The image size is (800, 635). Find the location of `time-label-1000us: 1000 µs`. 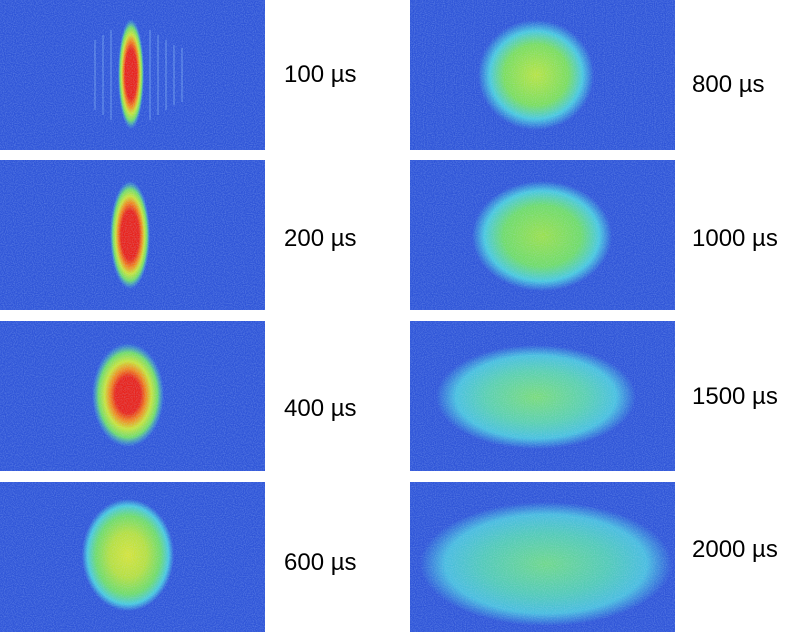

time-label-1000us: 1000 µs is located at coordinates (735, 238).